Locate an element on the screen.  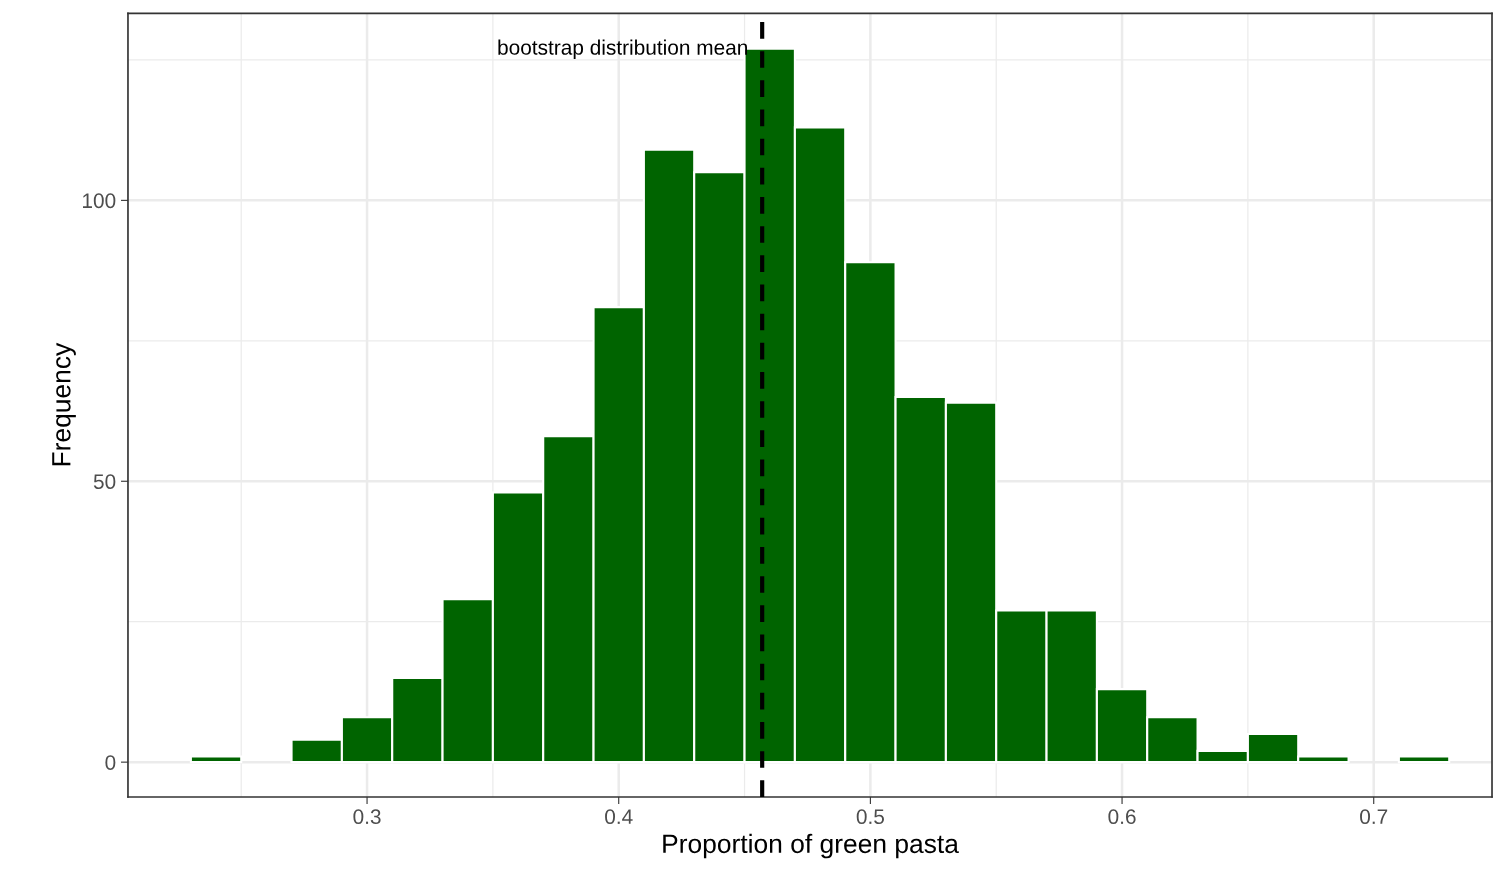
x-tick-label: 0.6 is located at coordinates (1122, 817).